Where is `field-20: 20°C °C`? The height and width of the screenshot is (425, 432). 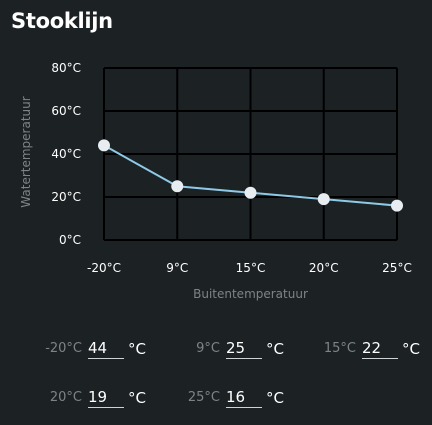 field-20: 20°C °C is located at coordinates (94, 396).